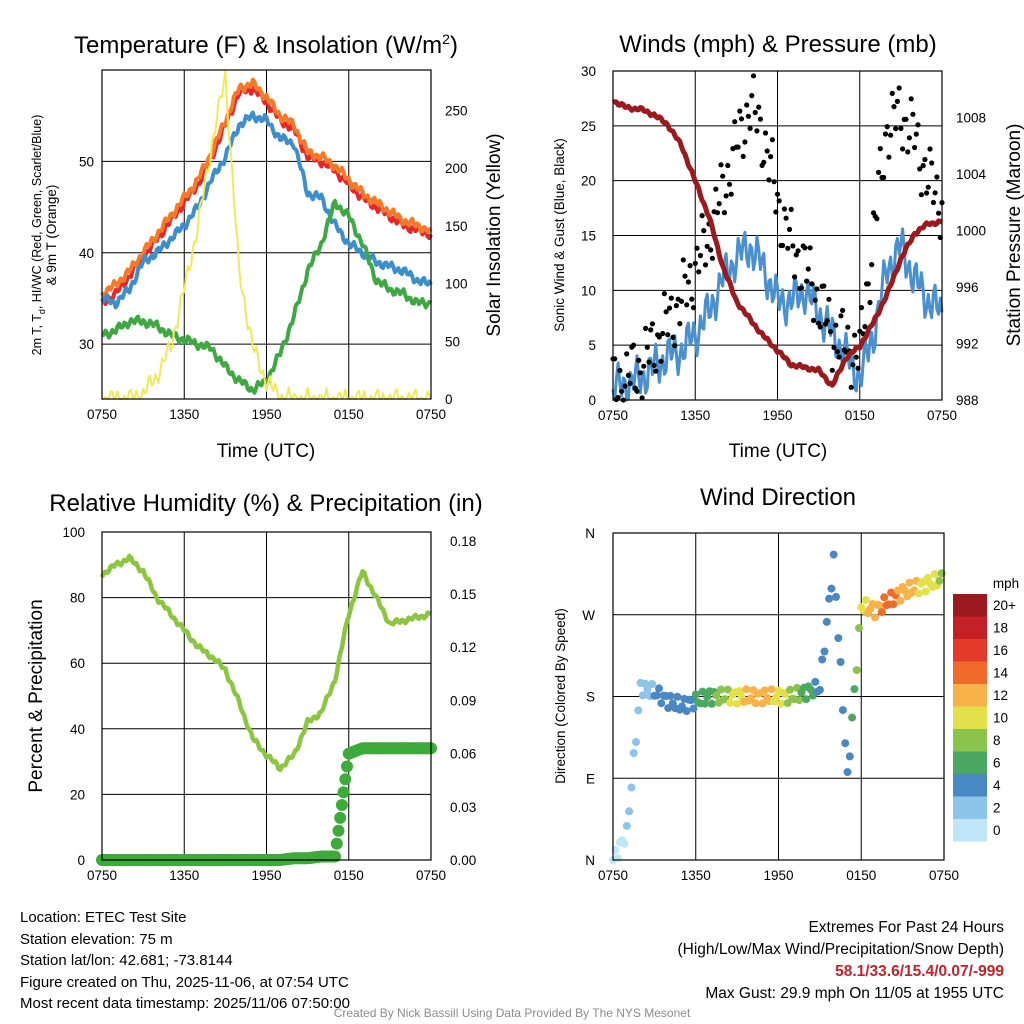 This screenshot has width=1024, height=1024. Describe the element at coordinates (590, 778) in the screenshot. I see `direction-ytick-label: E` at that location.